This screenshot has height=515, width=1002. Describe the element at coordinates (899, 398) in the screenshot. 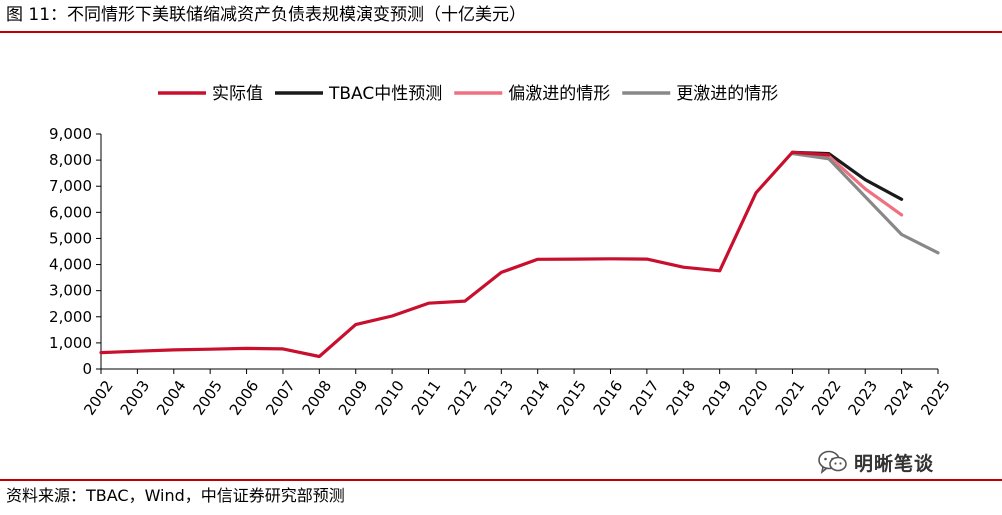

I see `x-tick-label: 2024` at that location.